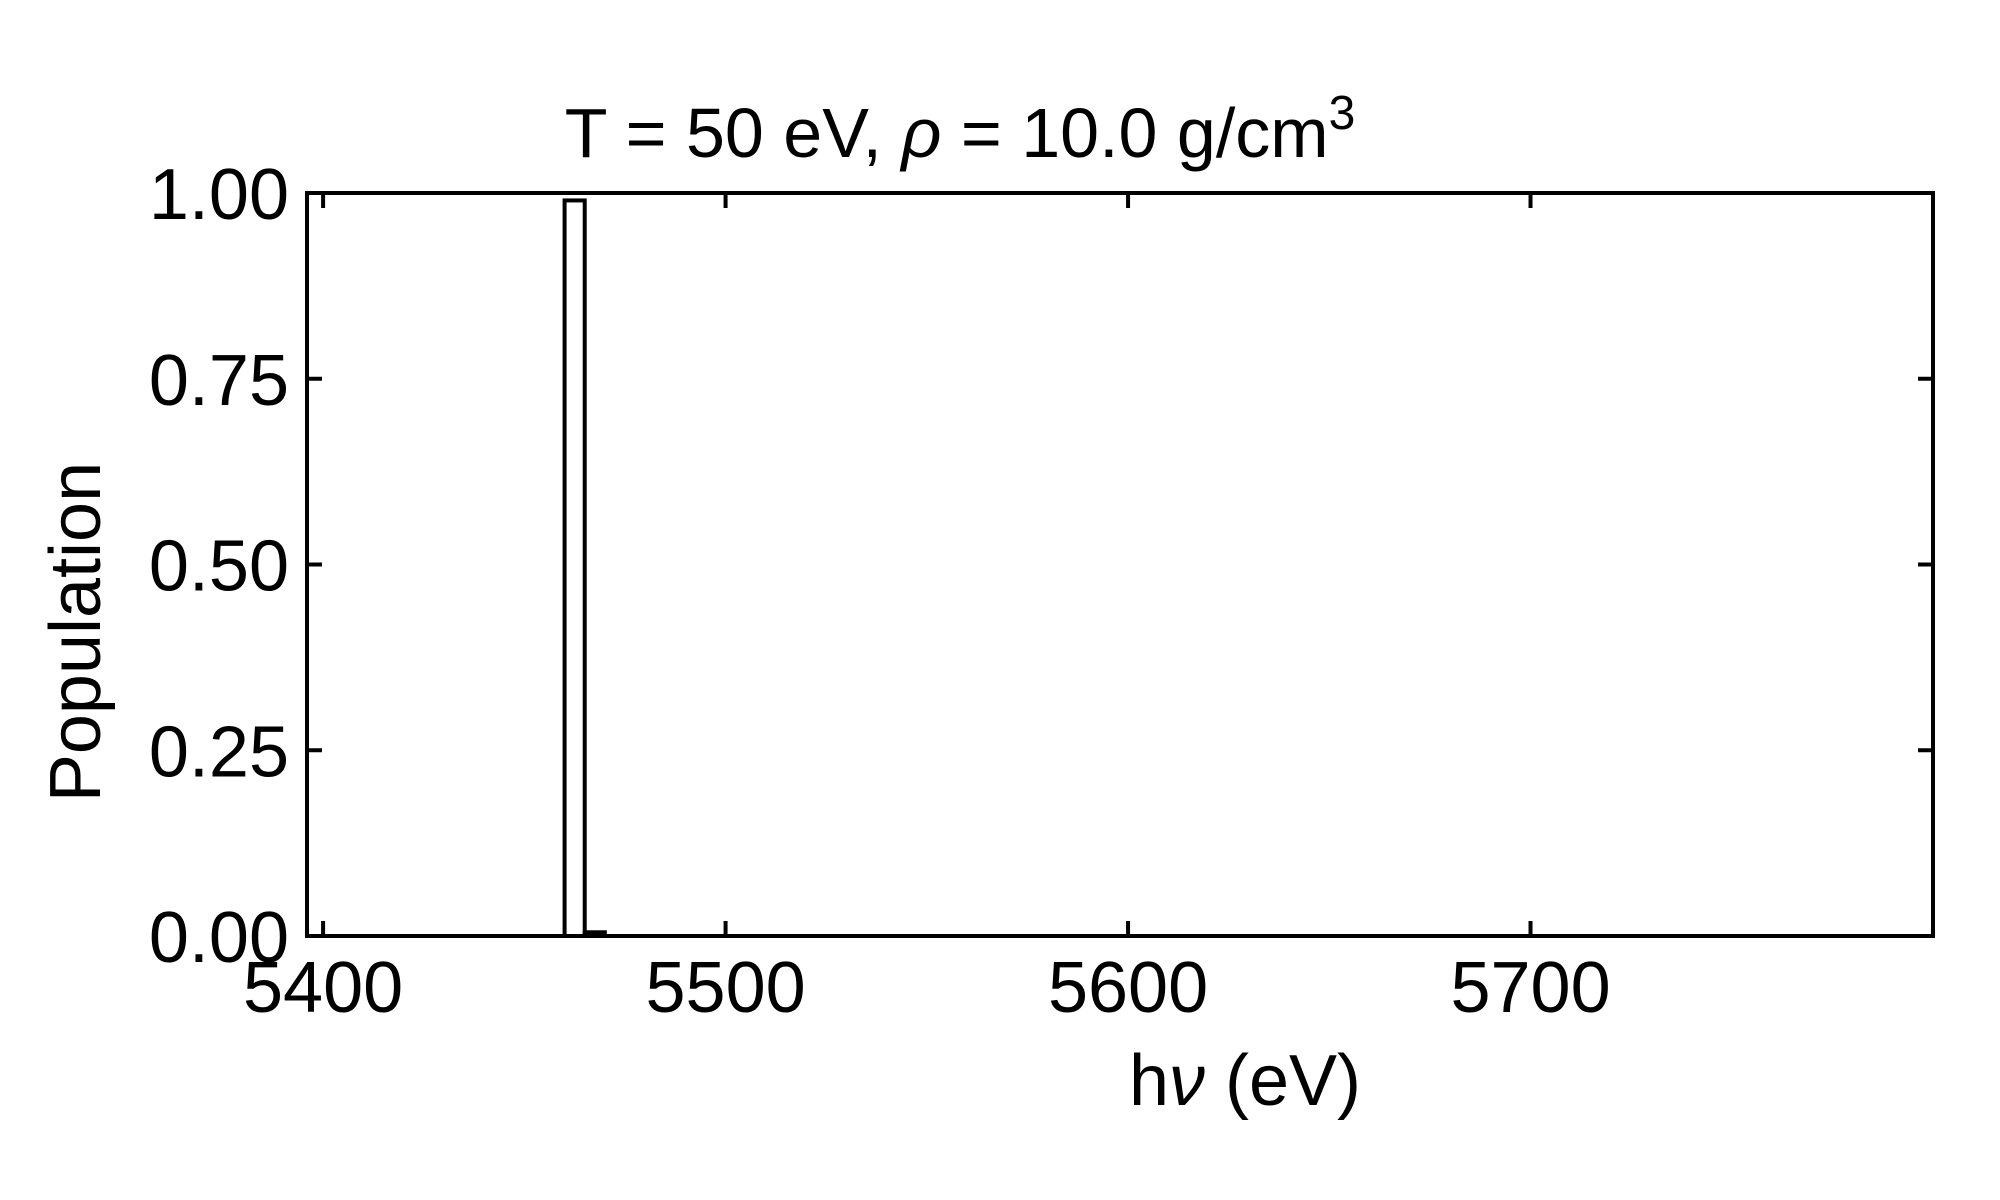 This screenshot has height=1200, width=2000. I want to click on chart-title: T = 50 eV, ρ = 10.0 g/cm3, so click(960, 129).